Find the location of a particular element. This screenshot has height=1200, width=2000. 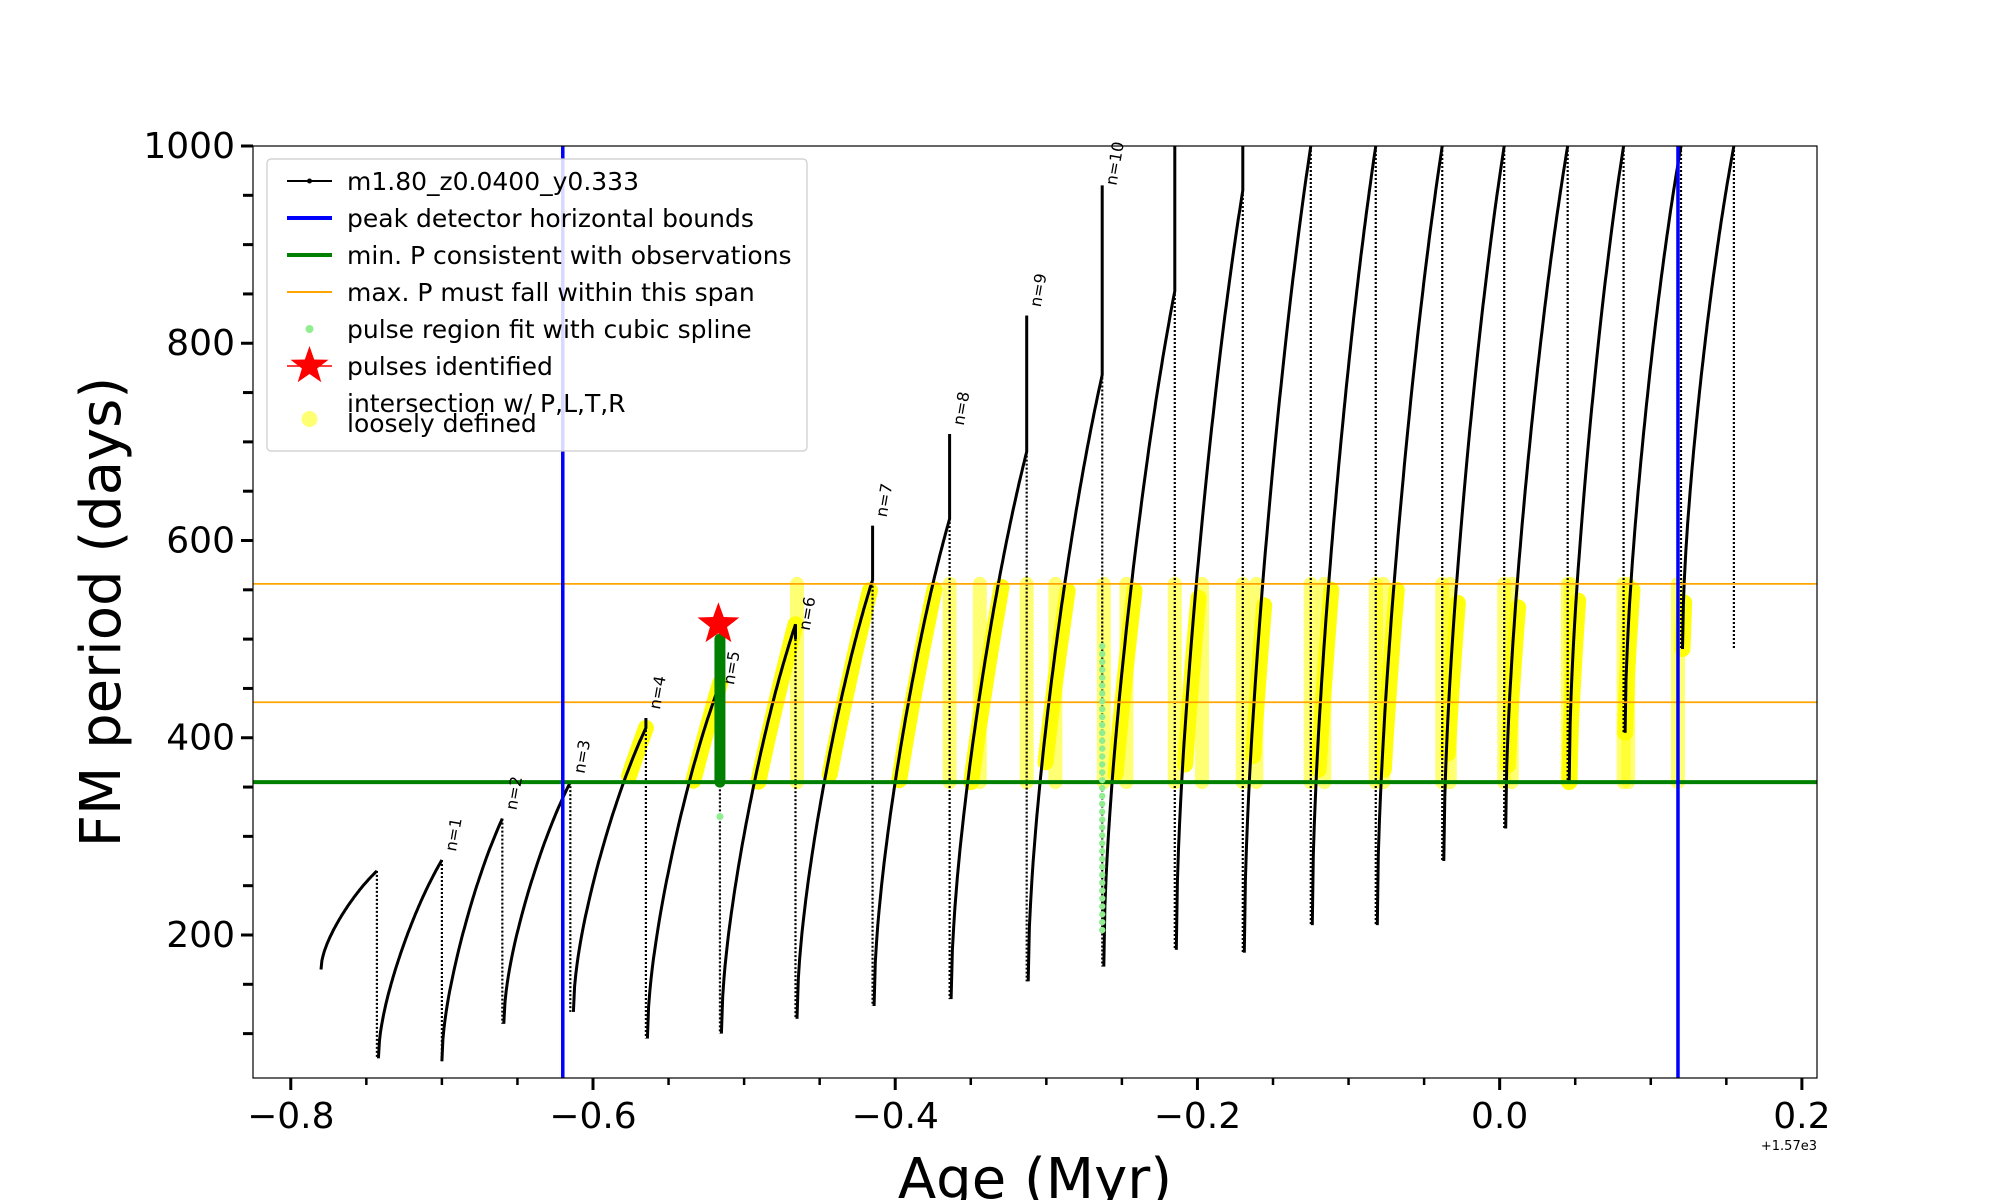

legend-label: m1.80_z0.0400_y0.333 is located at coordinates (493, 181).